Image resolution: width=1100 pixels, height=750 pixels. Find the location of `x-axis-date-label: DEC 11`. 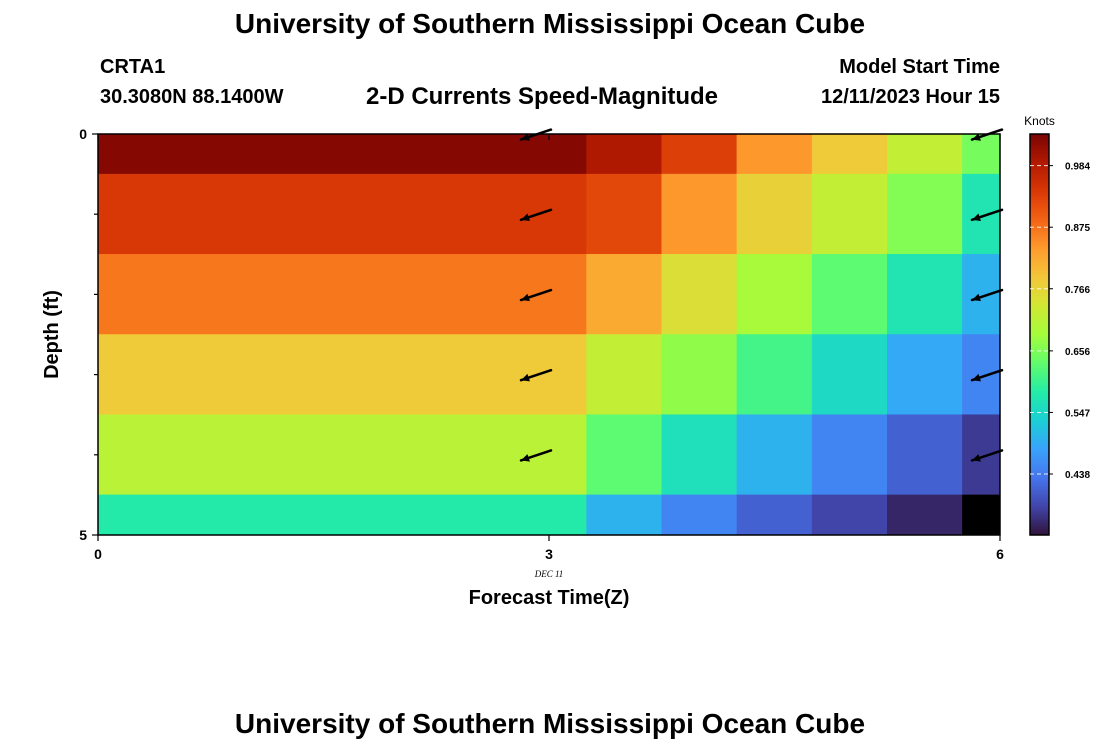

x-axis-date-label: DEC 11 is located at coordinates (549, 574).